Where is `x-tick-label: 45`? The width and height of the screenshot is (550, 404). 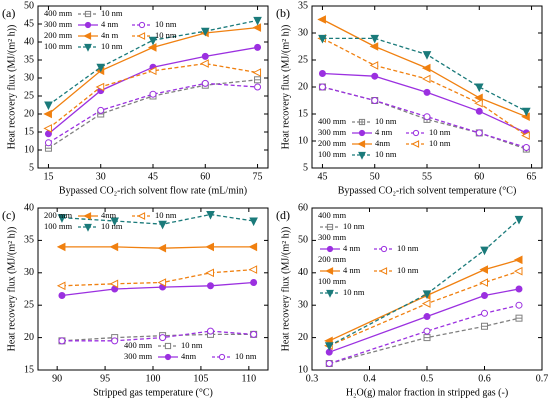
x-tick-label: 45 is located at coordinates (153, 176).